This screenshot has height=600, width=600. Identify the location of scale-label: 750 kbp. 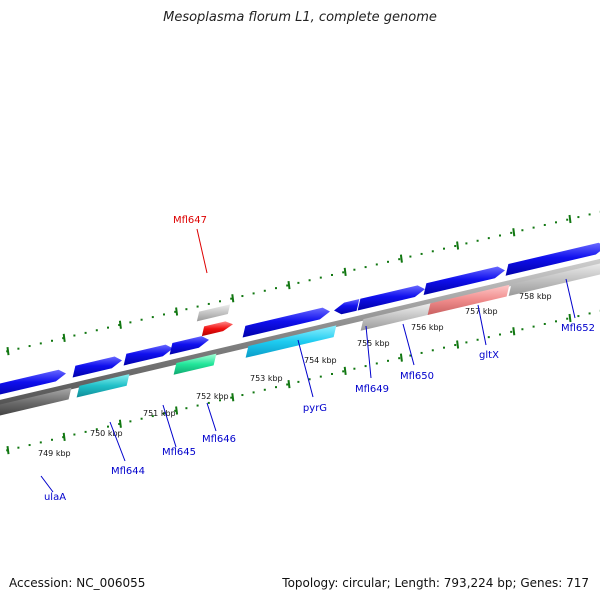
(106, 433).